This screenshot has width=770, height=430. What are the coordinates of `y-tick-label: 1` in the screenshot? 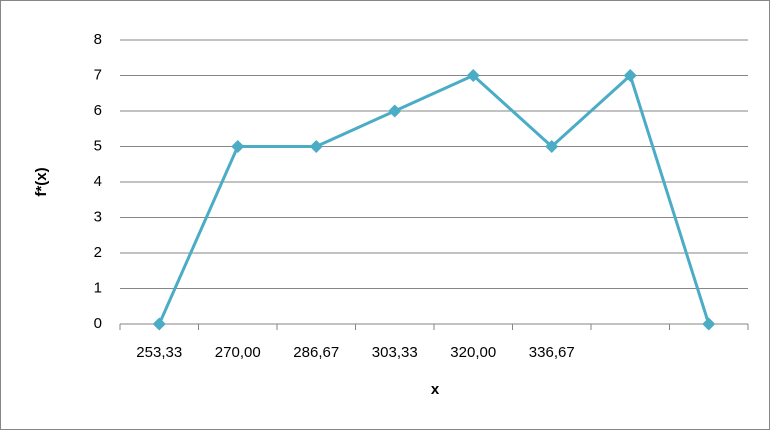 It's located at (98, 287).